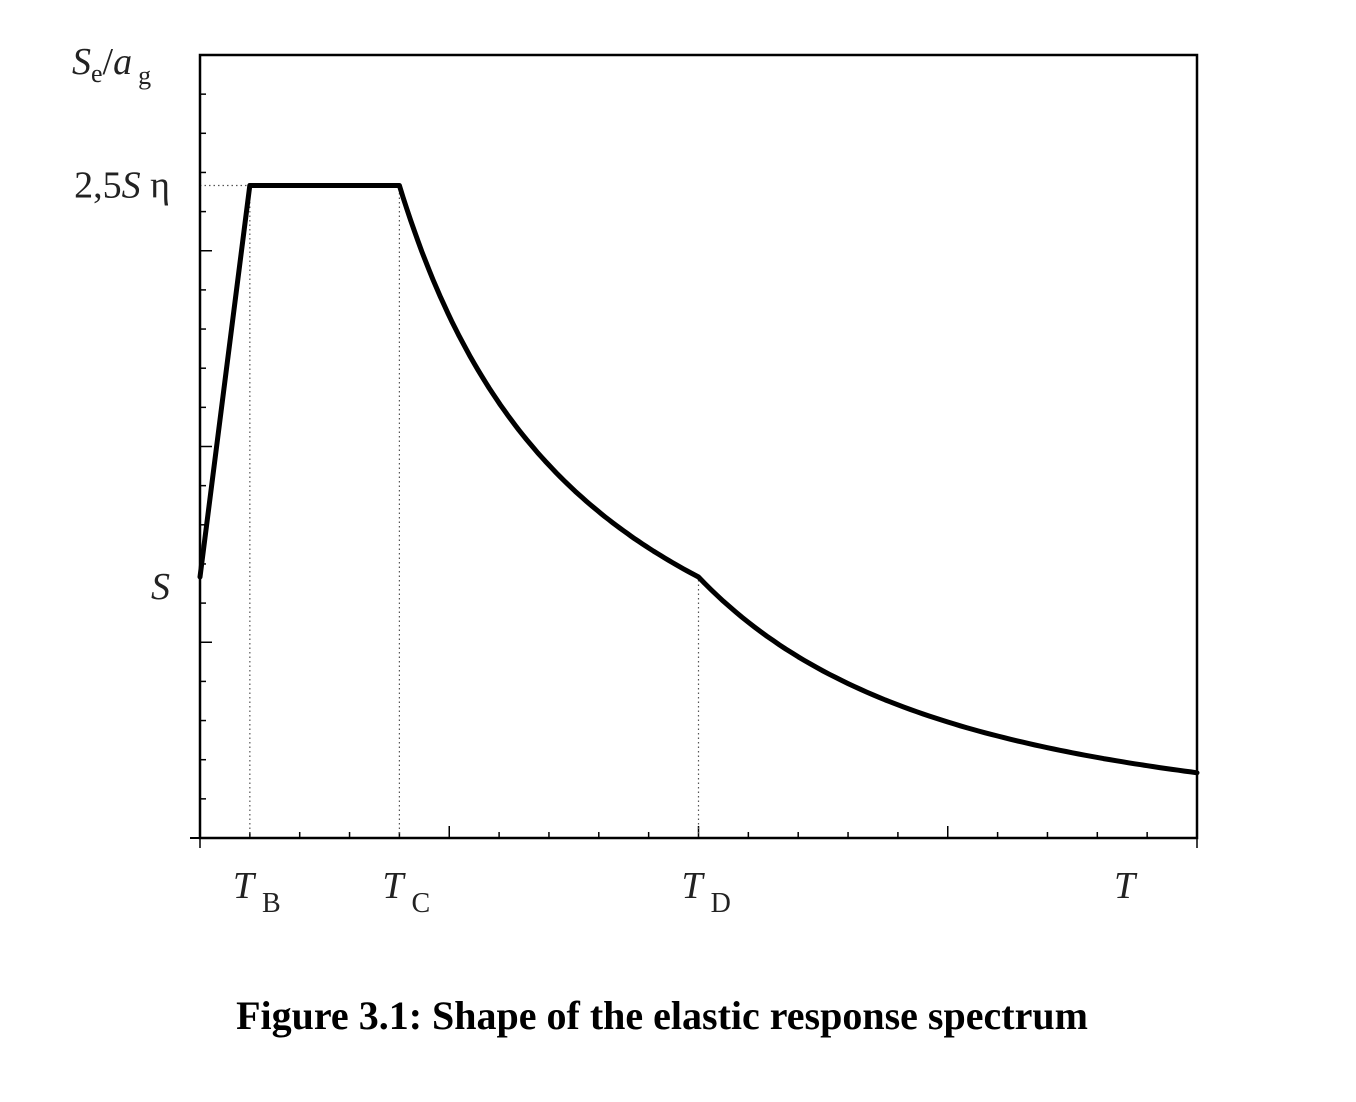 Image resolution: width=1356 pixels, height=1102 pixels. What do you see at coordinates (160, 587) in the screenshot?
I see `y-marker-label: S` at bounding box center [160, 587].